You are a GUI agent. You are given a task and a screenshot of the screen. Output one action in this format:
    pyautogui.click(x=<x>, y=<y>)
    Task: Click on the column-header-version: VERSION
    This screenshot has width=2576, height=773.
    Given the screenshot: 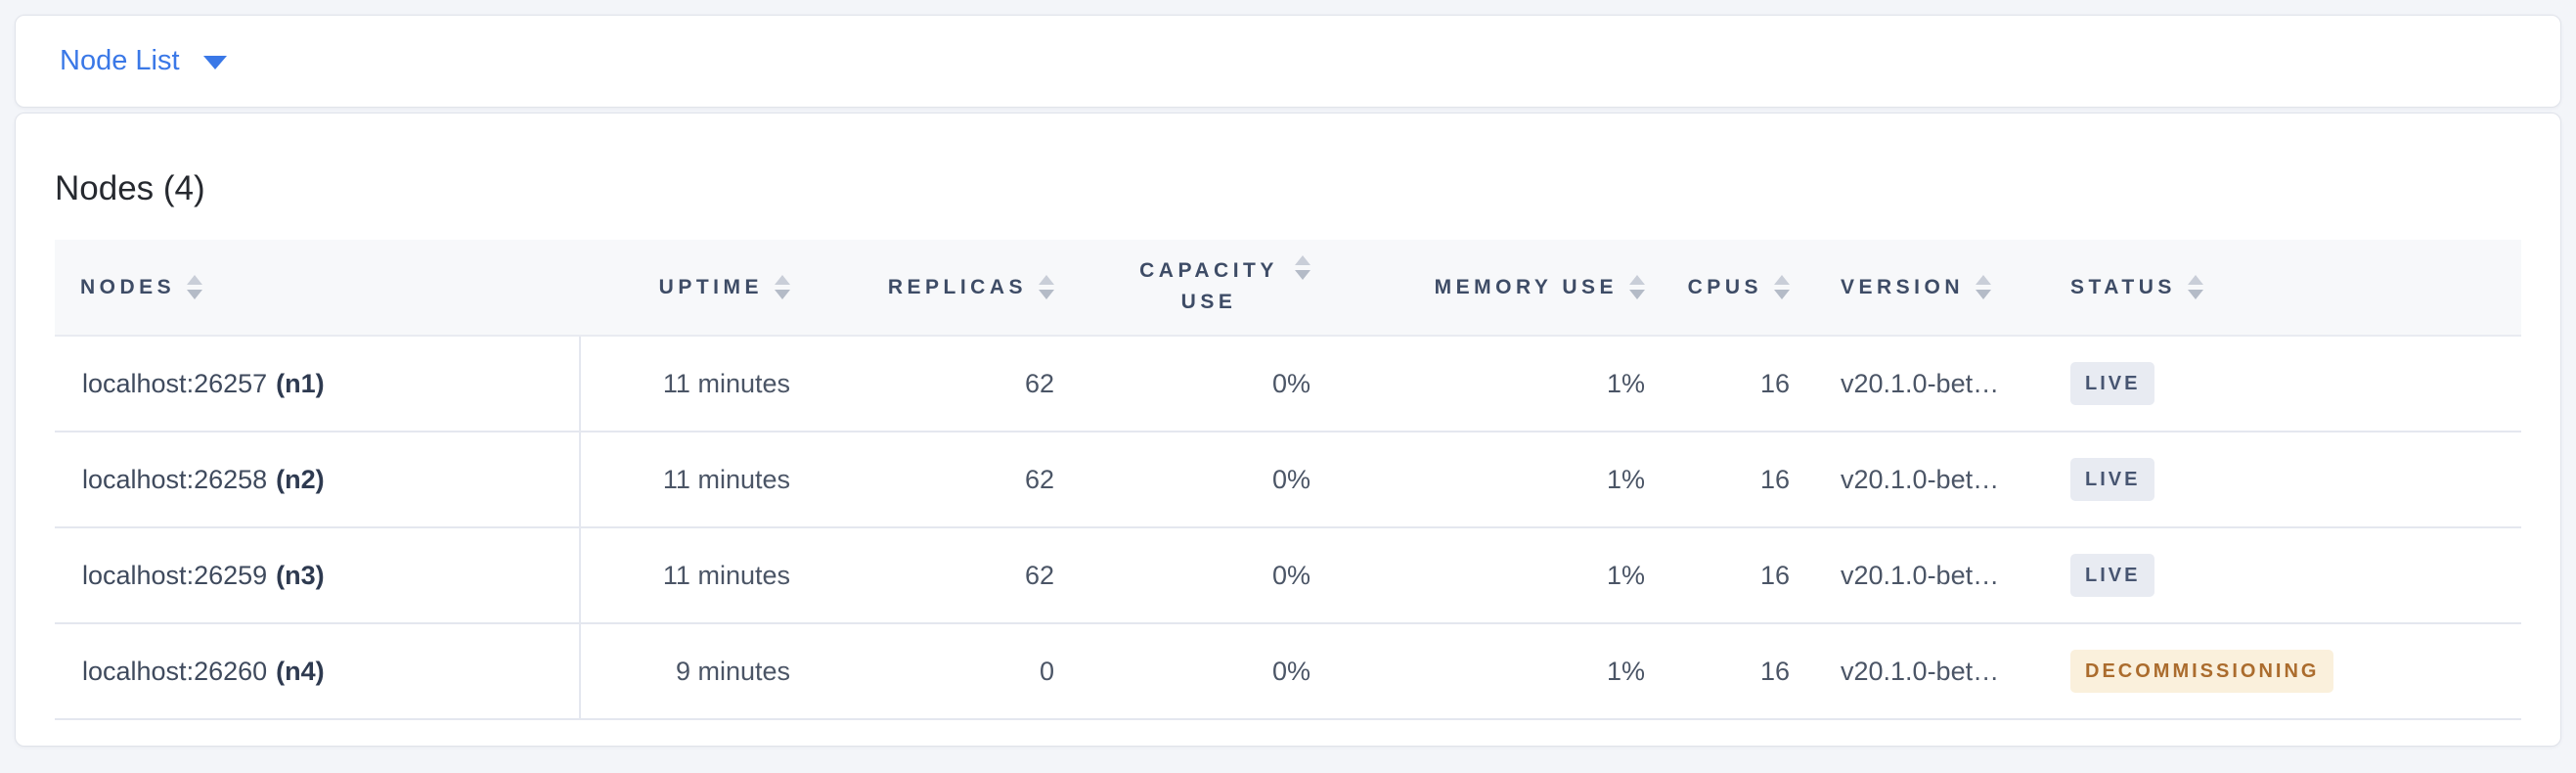 What is the action you would take?
    pyautogui.click(x=1930, y=289)
    